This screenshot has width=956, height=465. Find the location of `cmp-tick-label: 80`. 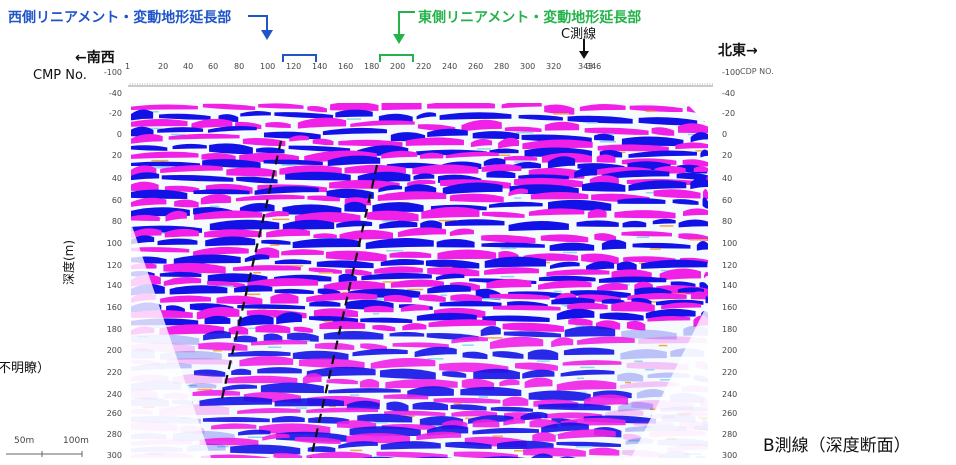

cmp-tick-label: 80 is located at coordinates (239, 66).